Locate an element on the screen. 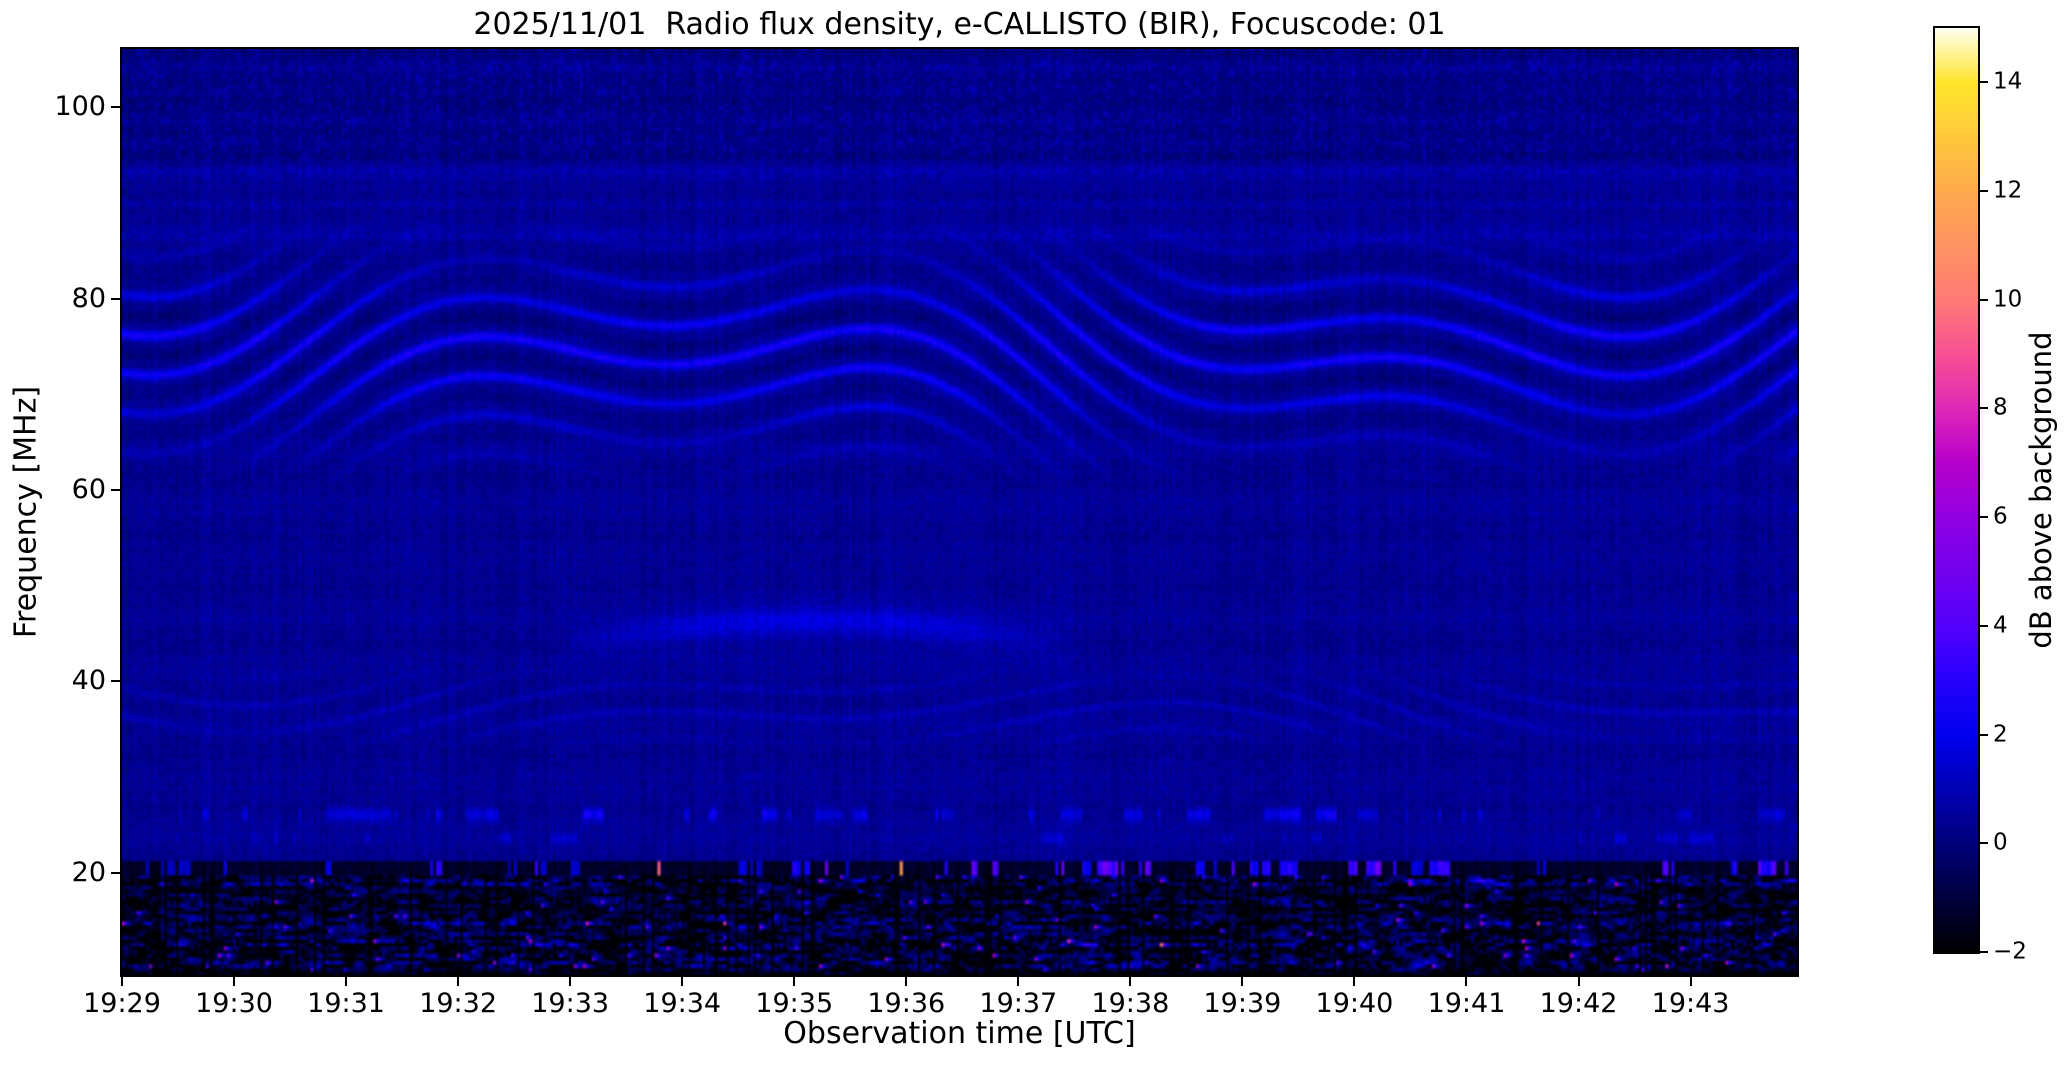 The image size is (2066, 1067). colorbar-tick-label: 10 is located at coordinates (2008, 299).